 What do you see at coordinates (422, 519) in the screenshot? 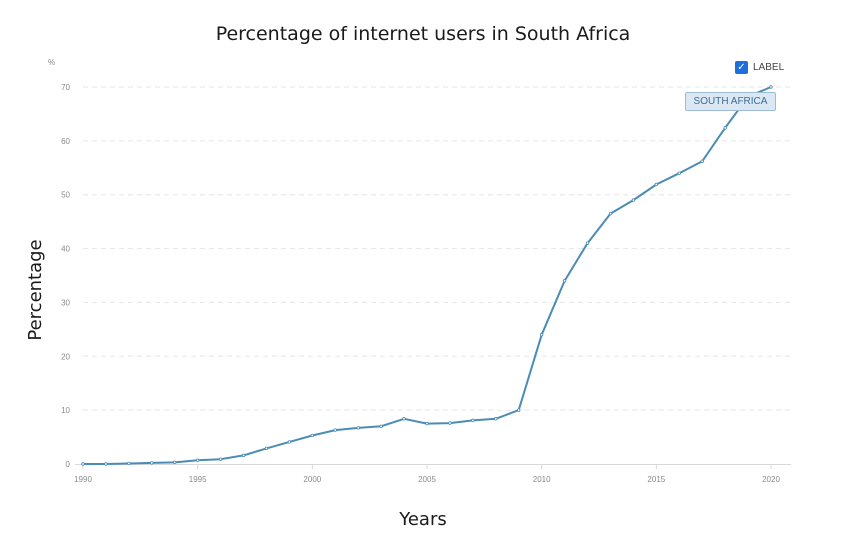
I see `x-axis-title: Years` at bounding box center [422, 519].